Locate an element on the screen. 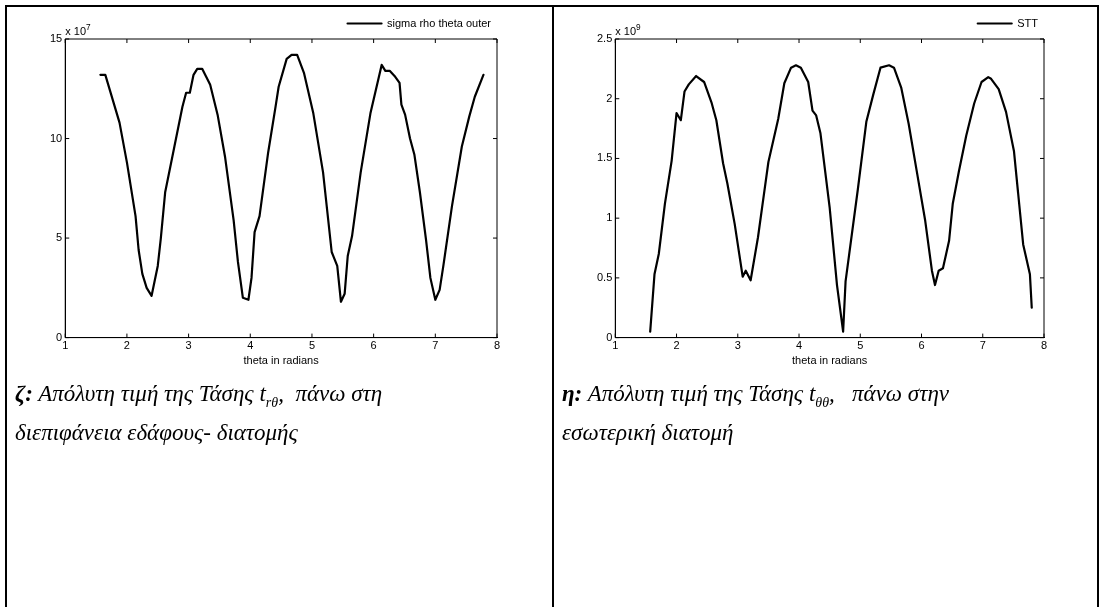 This screenshot has height=607, width=1102. legend-label: sigma rho theta outer is located at coordinates (439, 22).